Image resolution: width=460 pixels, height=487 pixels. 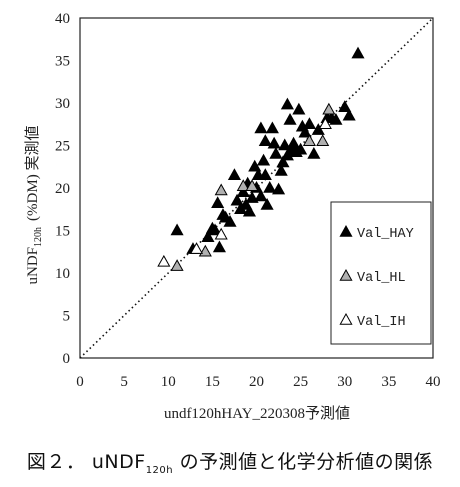 I want to click on y-axis-label-sub: 120h, so click(x=38, y=237).